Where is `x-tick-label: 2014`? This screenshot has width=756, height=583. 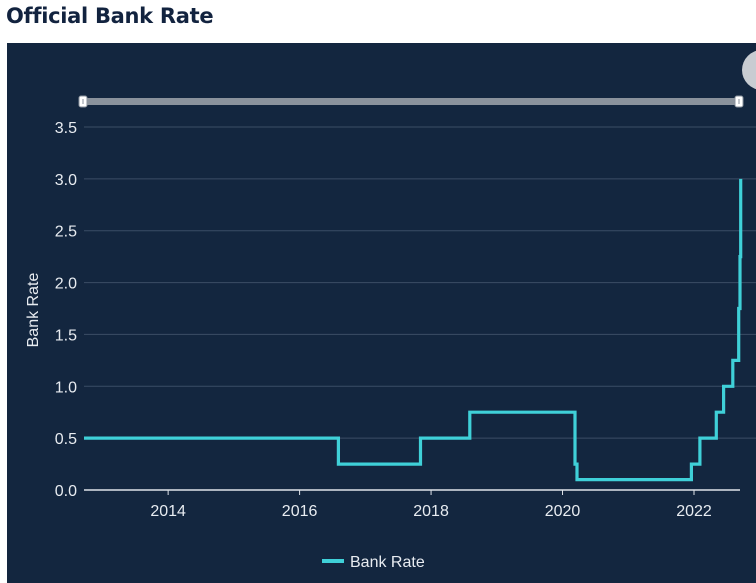
x-tick-label: 2014 is located at coordinates (168, 511).